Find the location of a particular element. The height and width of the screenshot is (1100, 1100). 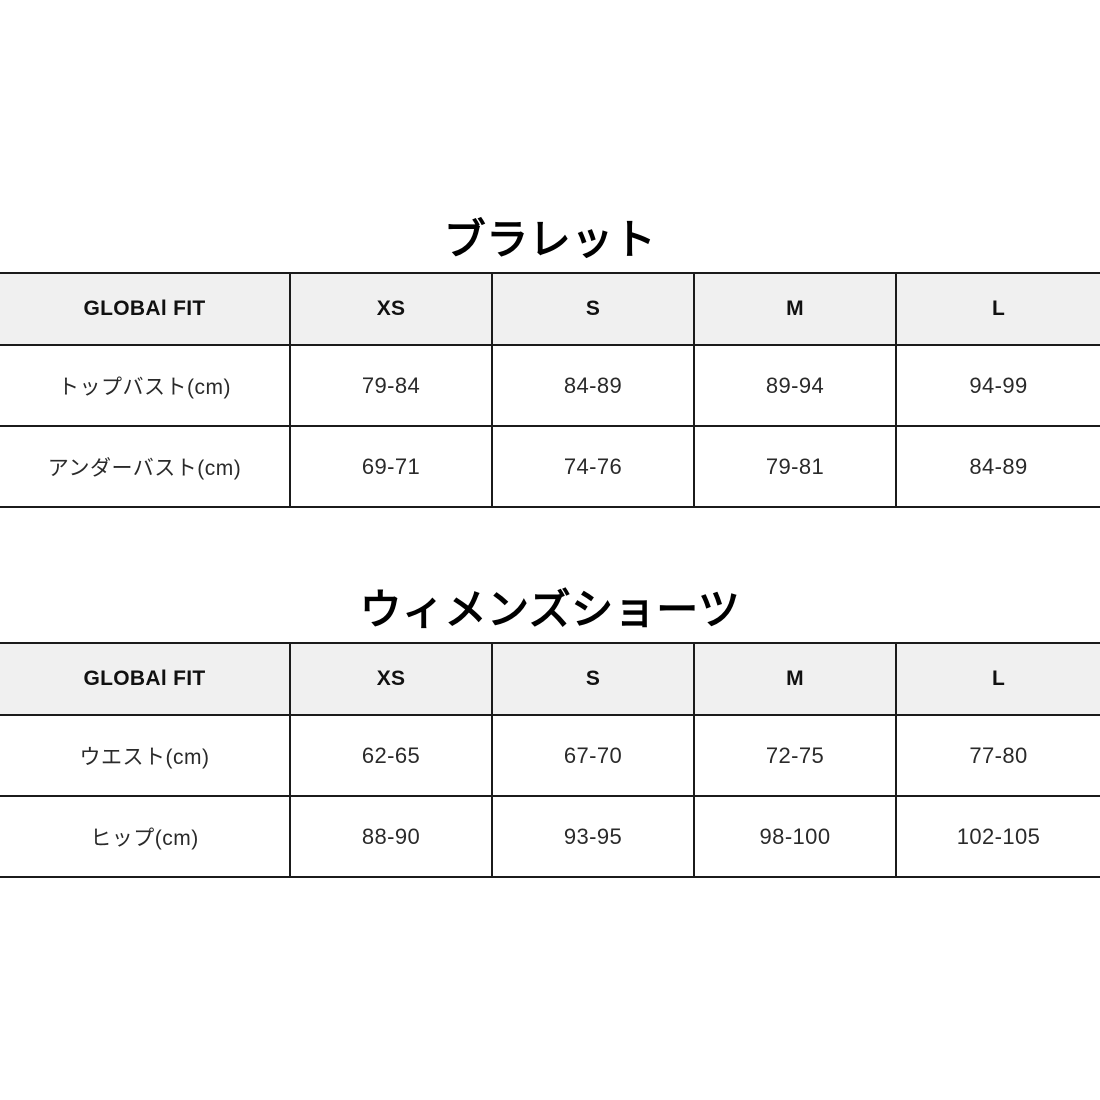

cell-top-bust-xs: 79-84 is located at coordinates (391, 386).